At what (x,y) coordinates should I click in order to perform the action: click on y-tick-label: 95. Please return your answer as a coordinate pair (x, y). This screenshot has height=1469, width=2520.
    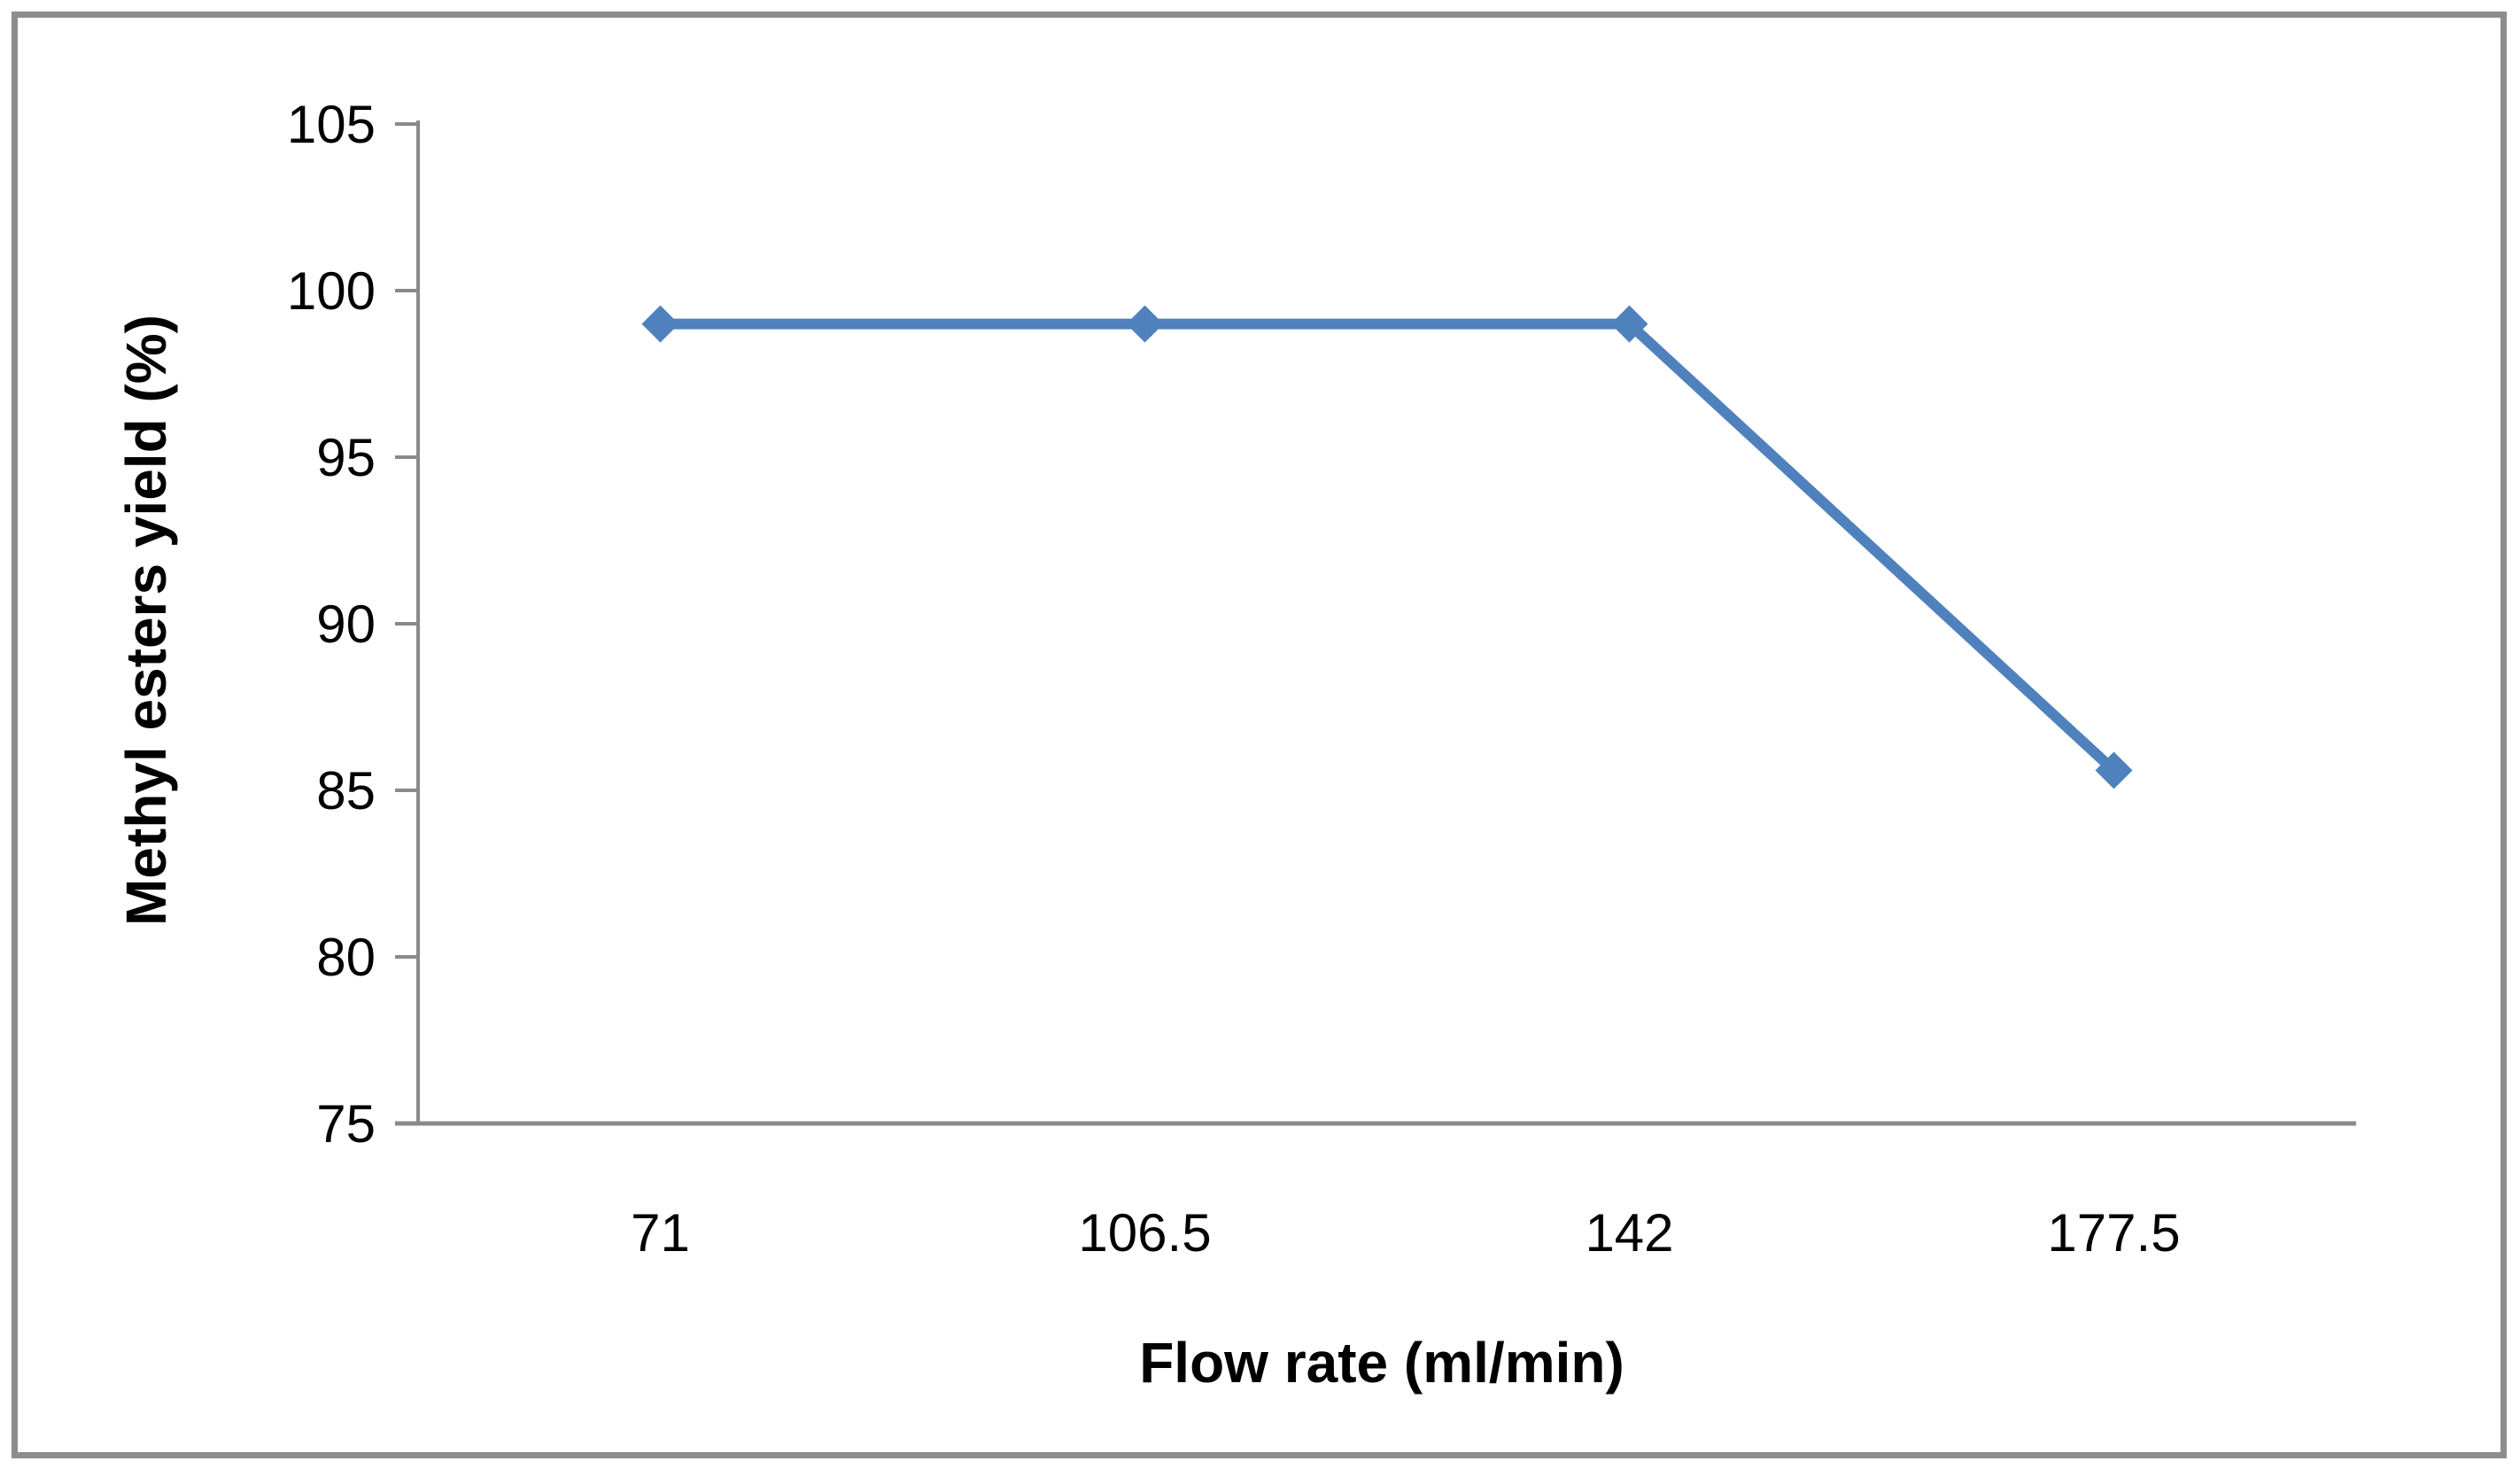
    Looking at the image, I should click on (346, 457).